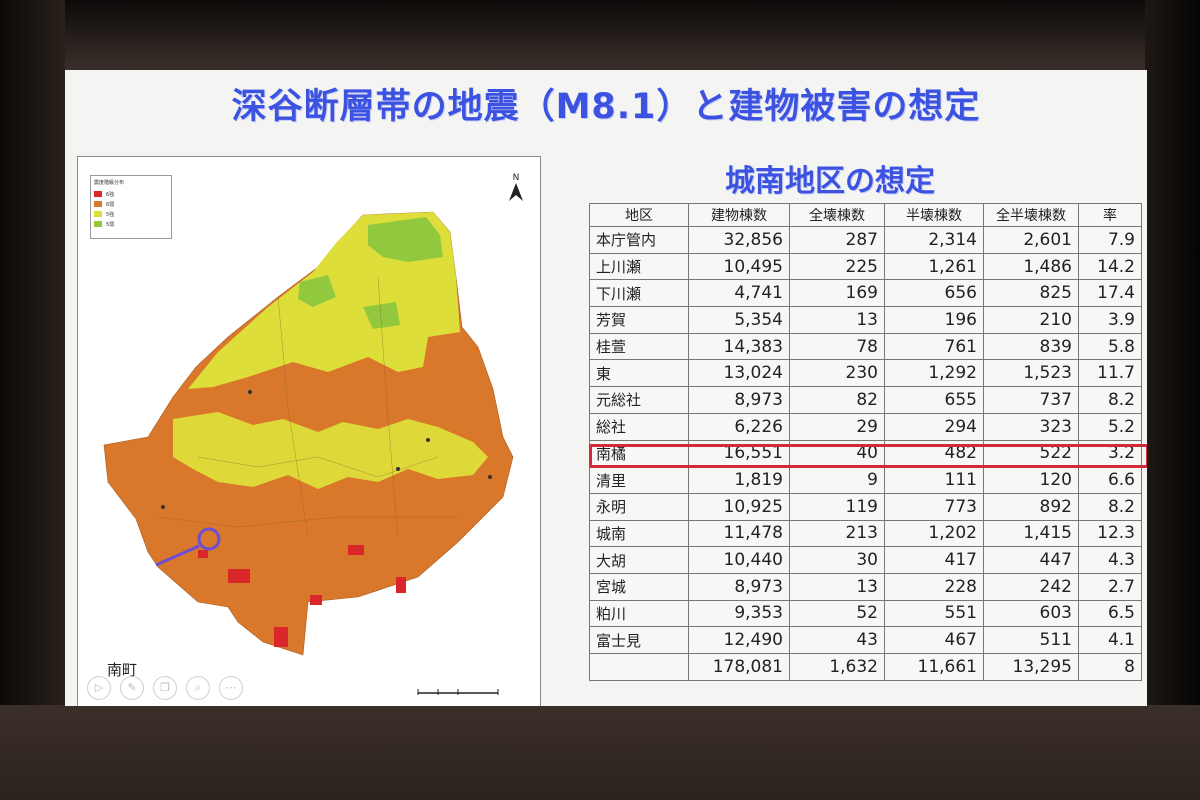  Describe the element at coordinates (934, 480) in the screenshot. I see `cell-half-collapse: 111` at that location.